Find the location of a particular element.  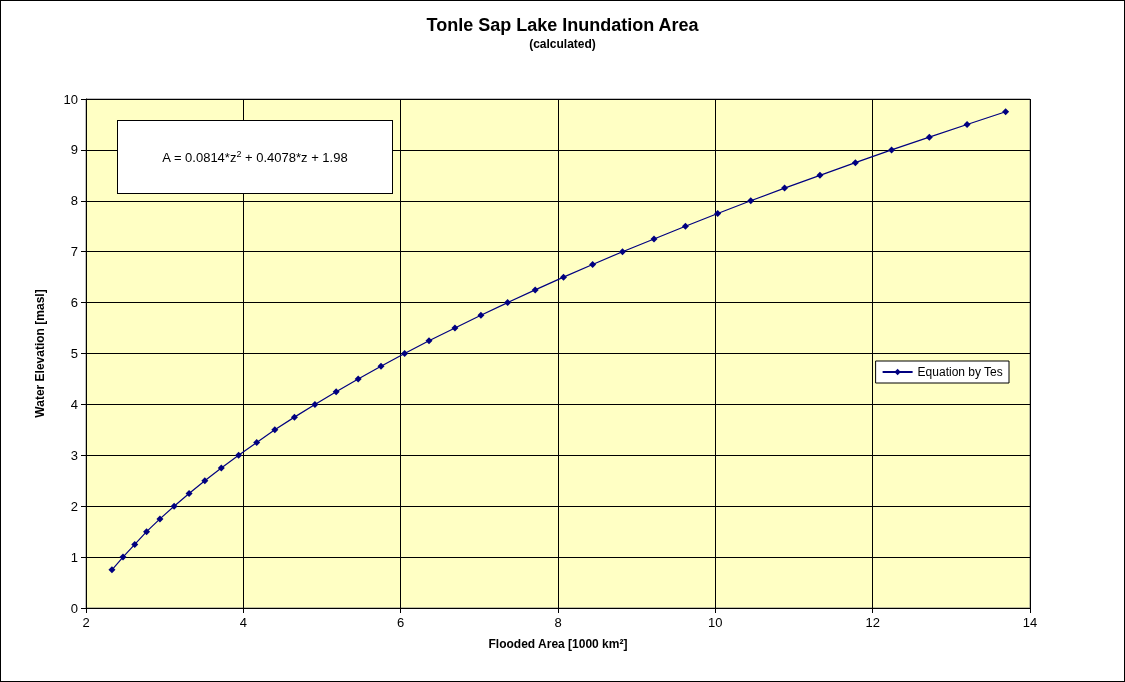

x-axis-title: Flooded Area [1000 km²] is located at coordinates (558, 644).